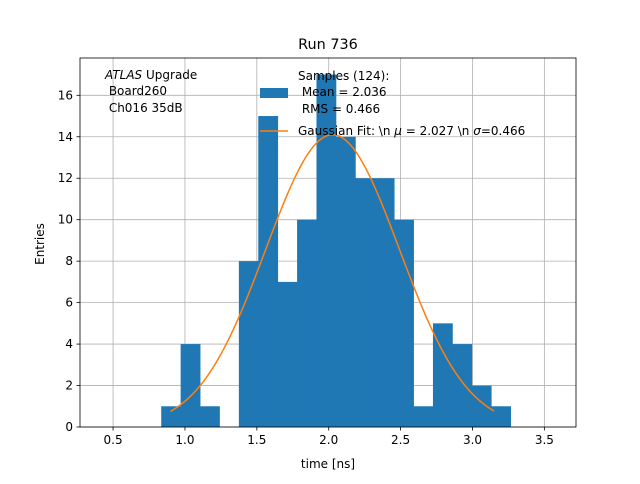  What do you see at coordinates (437, 131) in the screenshot?
I see `legend-fit-mid: = 2.027 \n` at bounding box center [437, 131].